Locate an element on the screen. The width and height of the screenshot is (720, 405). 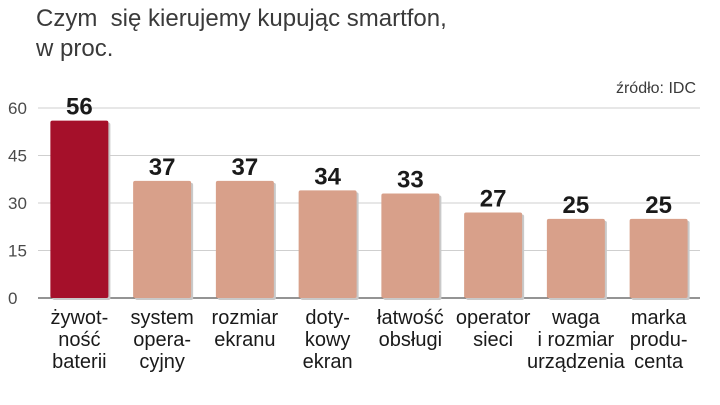
y-tick-label: 30 is located at coordinates (17, 203).